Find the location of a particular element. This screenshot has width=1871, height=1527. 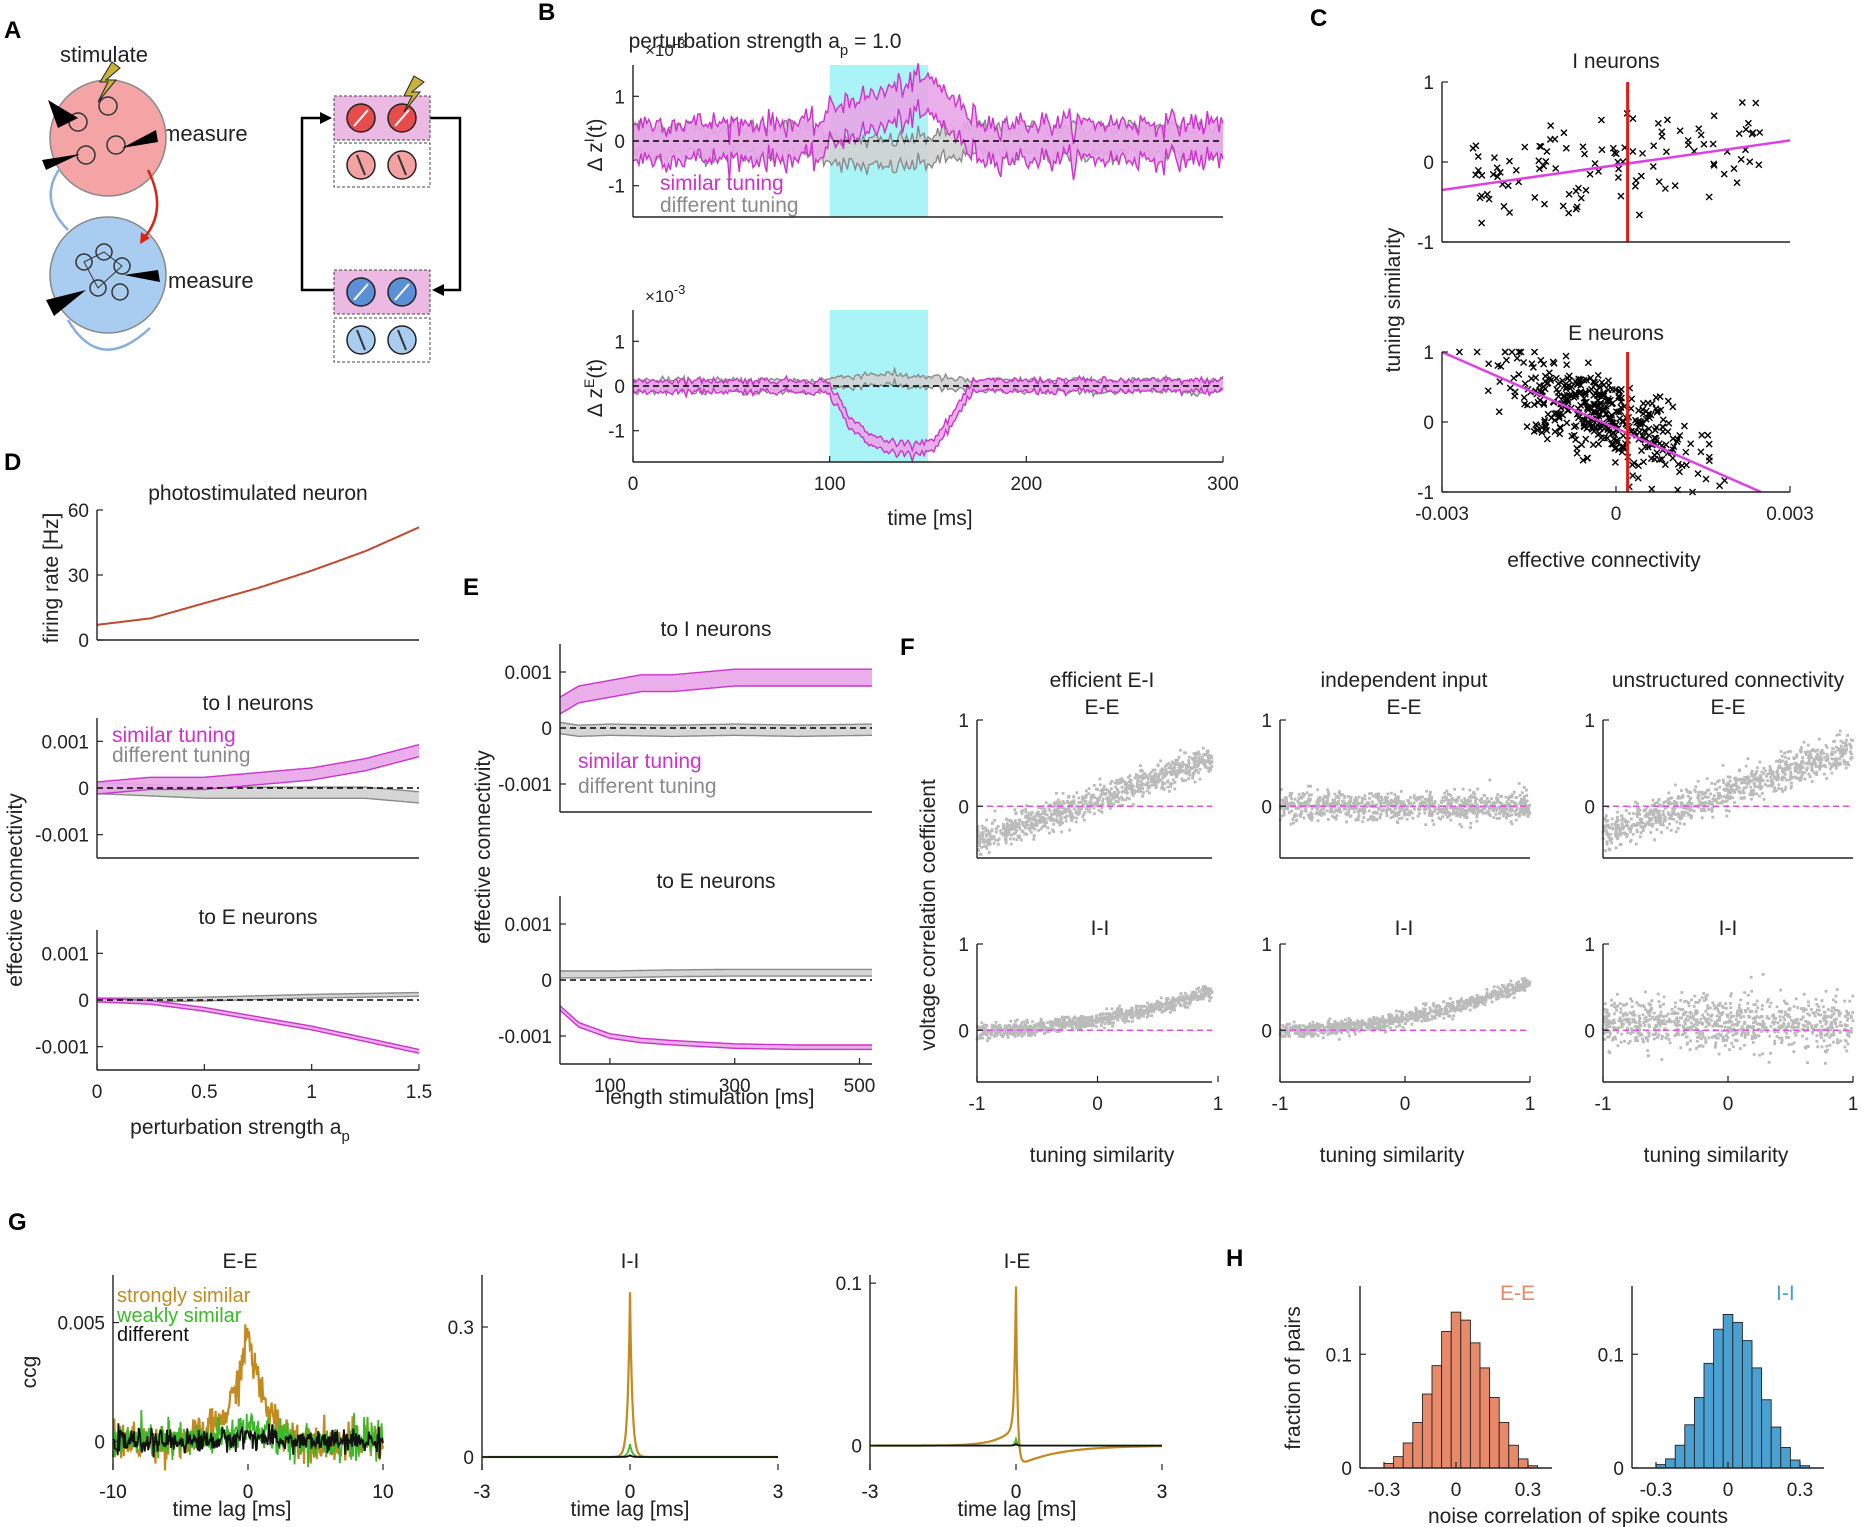

E-top-similar-tuning-upper is located at coordinates (715, 683).